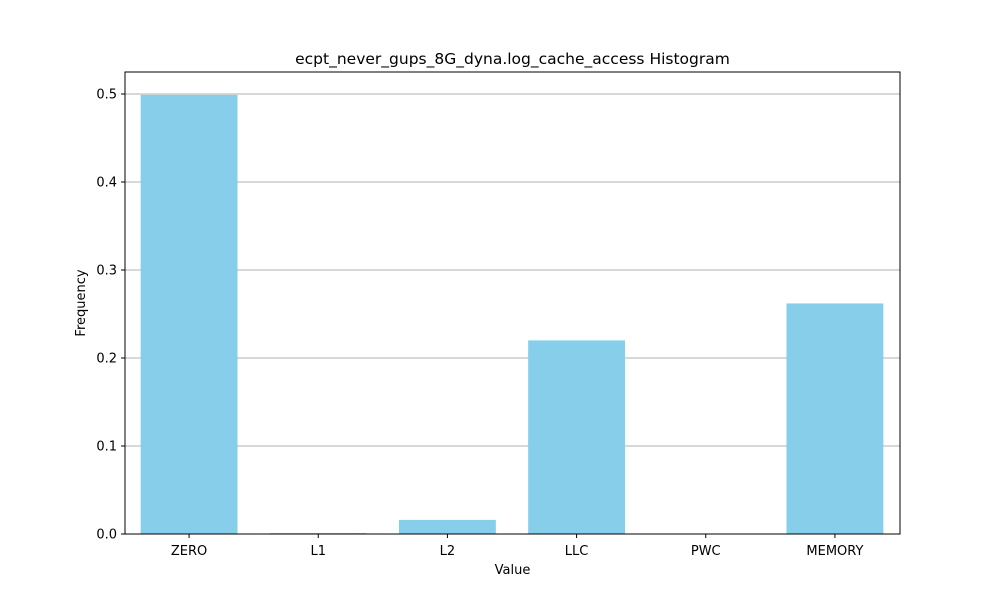 This screenshot has width=1000, height=605. Describe the element at coordinates (517, 546) in the screenshot. I see `x-axis-ticks: ZERO L1 L2 LLC PWC MEMORY` at that location.